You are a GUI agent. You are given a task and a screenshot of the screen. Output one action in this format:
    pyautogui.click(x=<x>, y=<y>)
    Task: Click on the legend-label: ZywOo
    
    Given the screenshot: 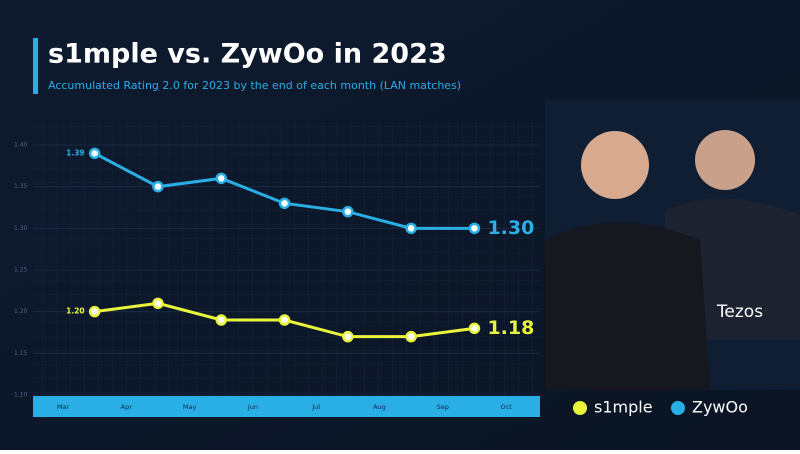 What is the action you would take?
    pyautogui.click(x=720, y=407)
    